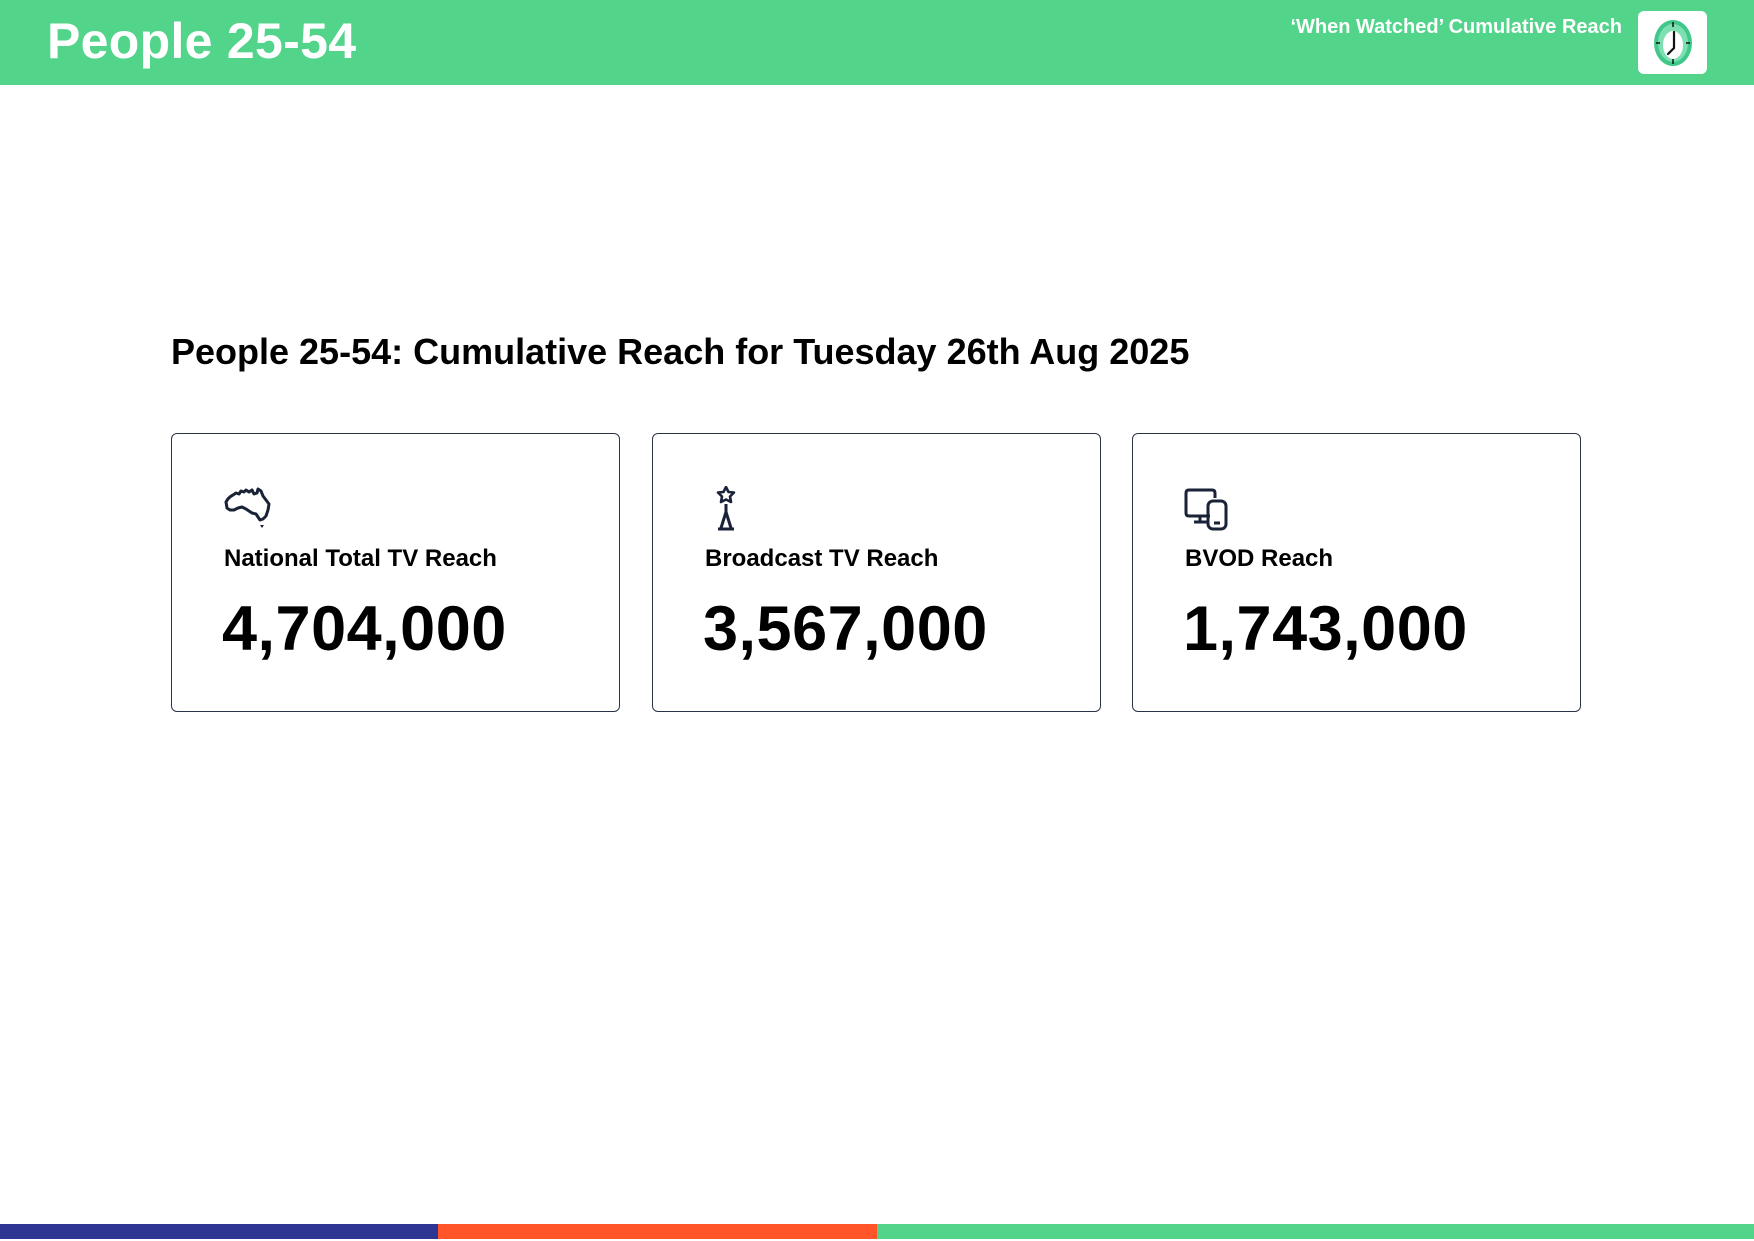 Image resolution: width=1754 pixels, height=1241 pixels. What do you see at coordinates (1259, 558) in the screenshot?
I see `card-label: BVOD Reach` at bounding box center [1259, 558].